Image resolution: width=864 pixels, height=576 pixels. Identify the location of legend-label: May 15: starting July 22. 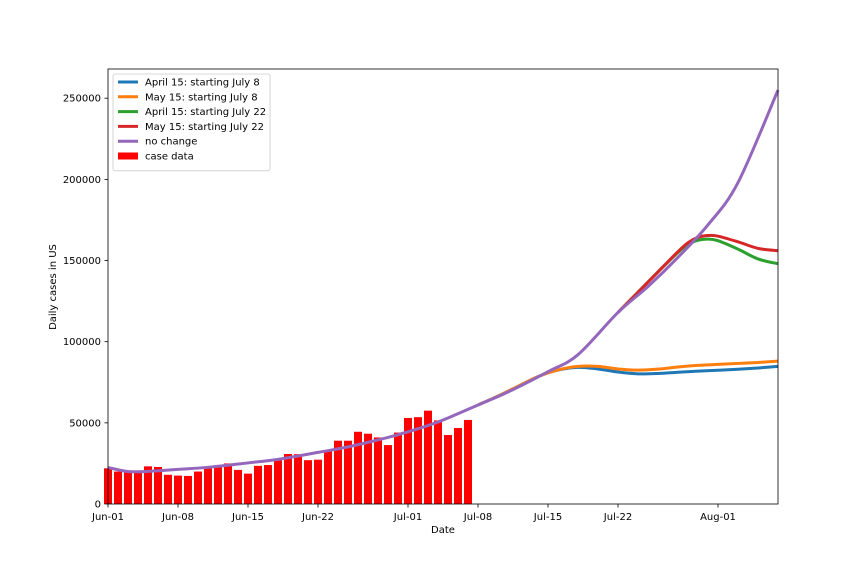
(204, 127).